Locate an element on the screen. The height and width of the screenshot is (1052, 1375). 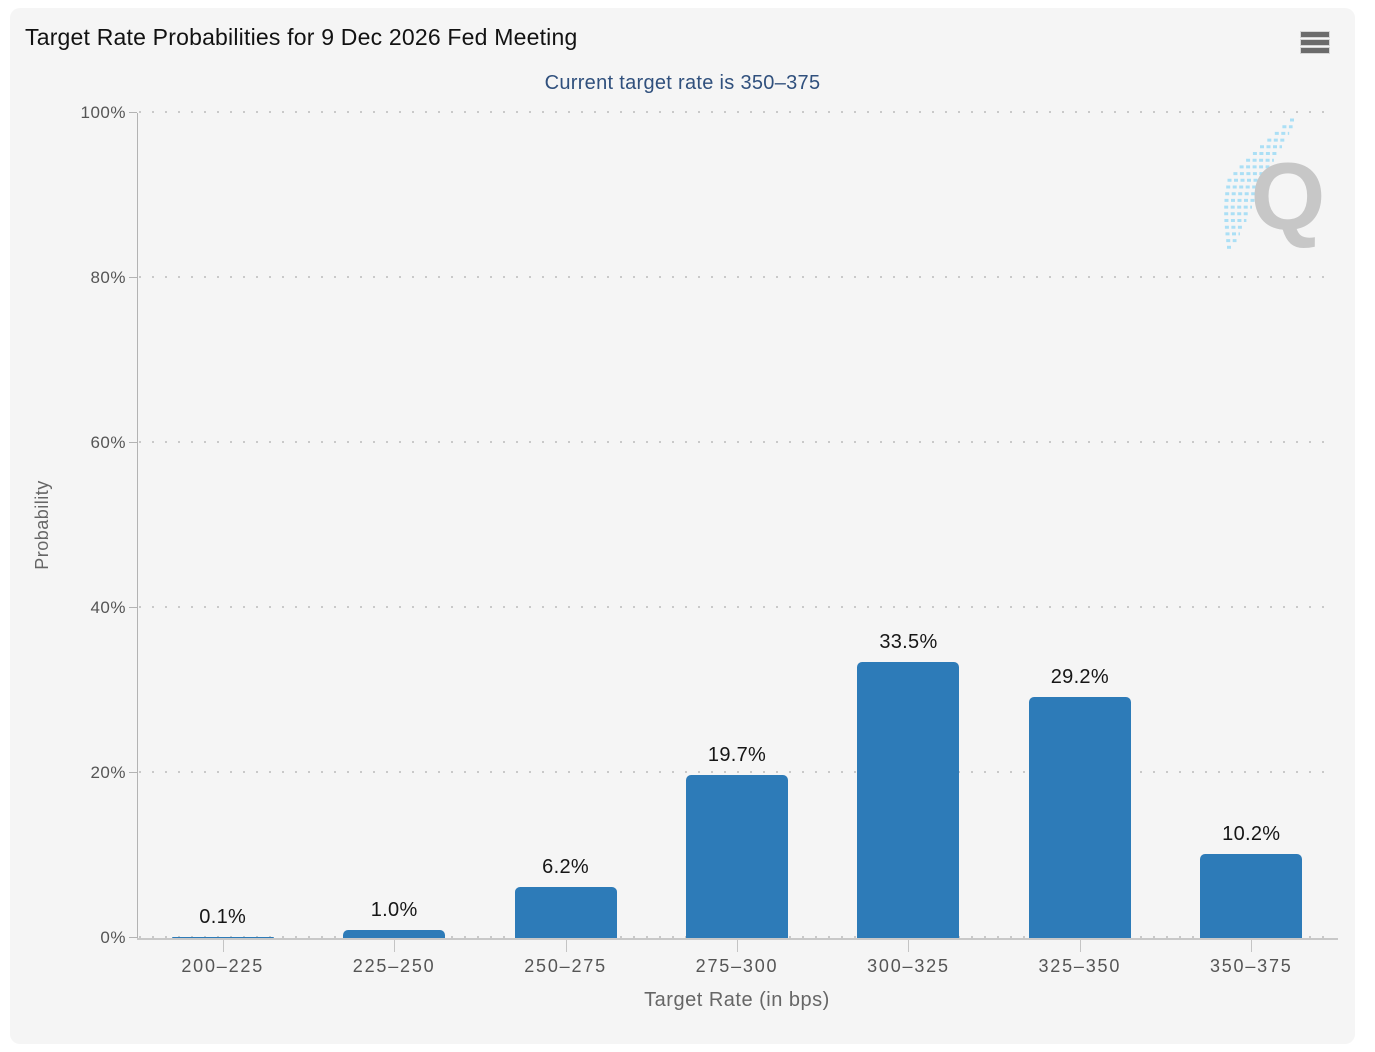
y-axis-title: Probability is located at coordinates (42, 525).